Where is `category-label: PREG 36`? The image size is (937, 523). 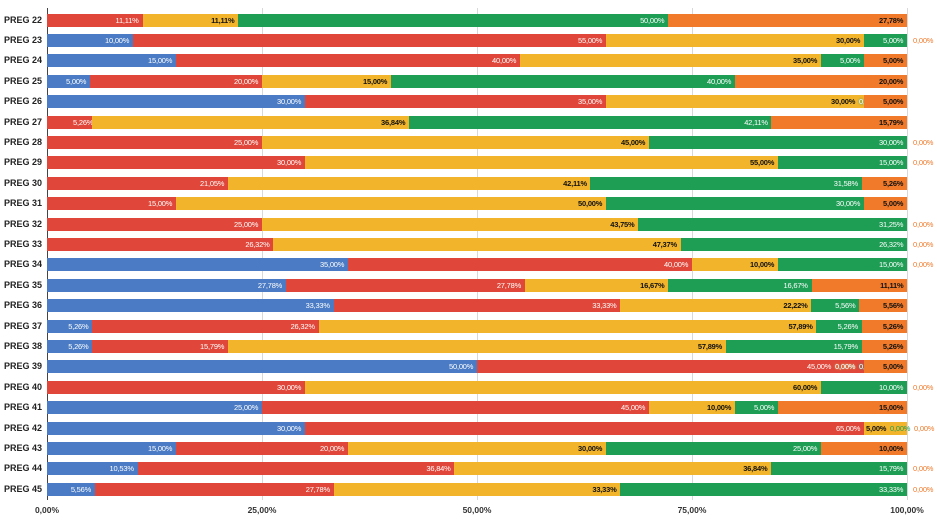
category-label: PREG 36 is located at coordinates (23, 305).